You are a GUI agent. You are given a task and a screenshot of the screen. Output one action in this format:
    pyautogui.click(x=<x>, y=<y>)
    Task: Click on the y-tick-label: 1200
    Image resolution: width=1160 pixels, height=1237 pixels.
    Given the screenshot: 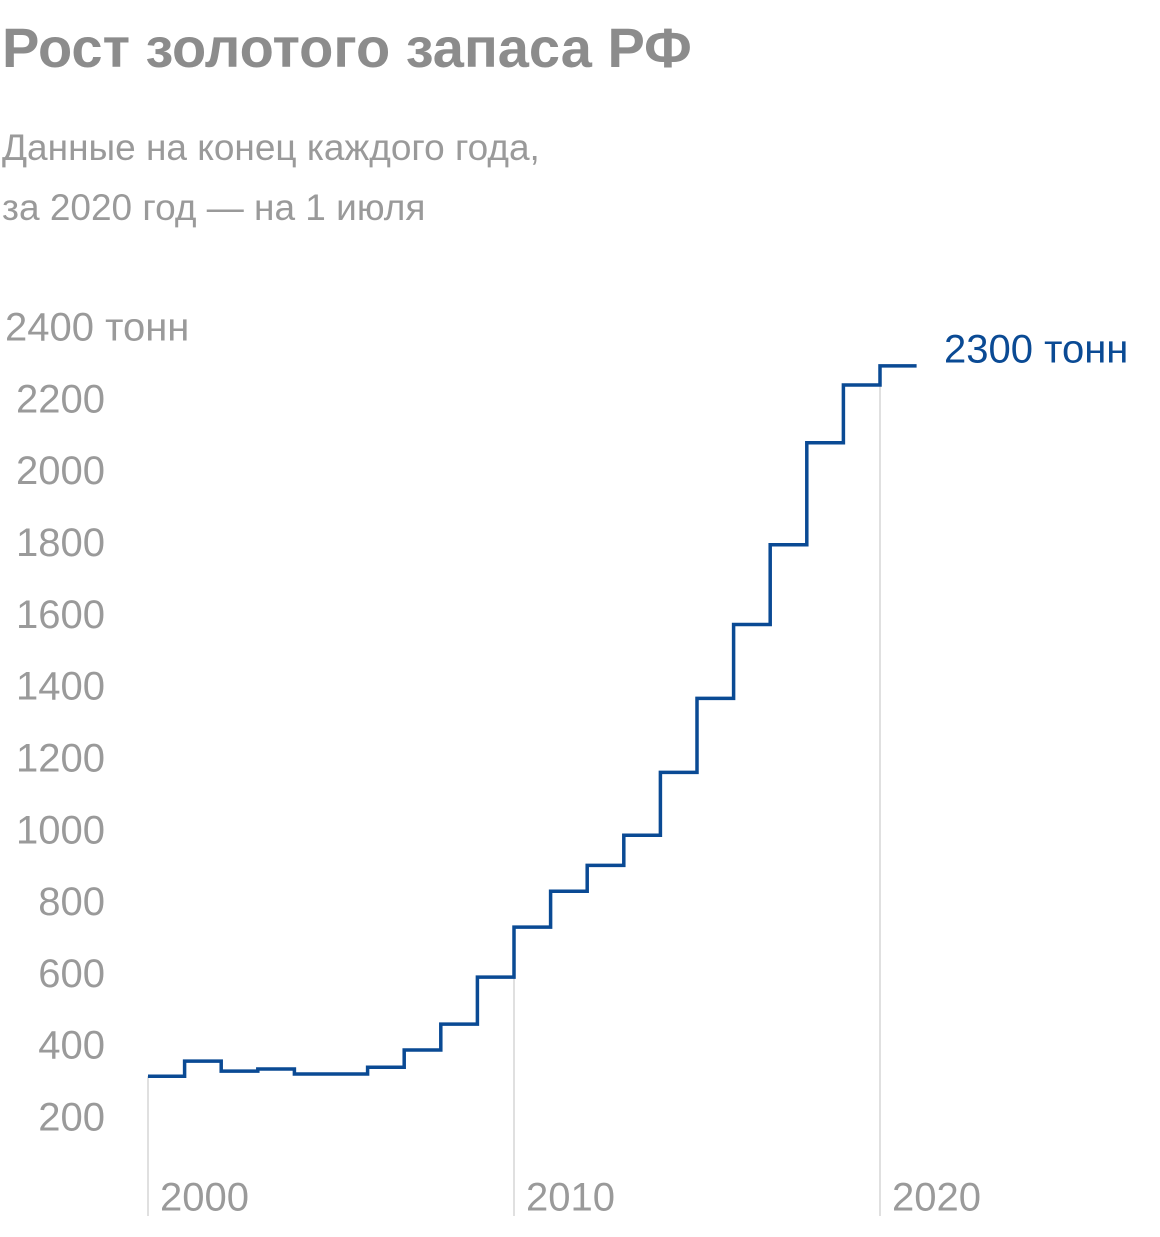 What is the action you would take?
    pyautogui.click(x=60, y=758)
    